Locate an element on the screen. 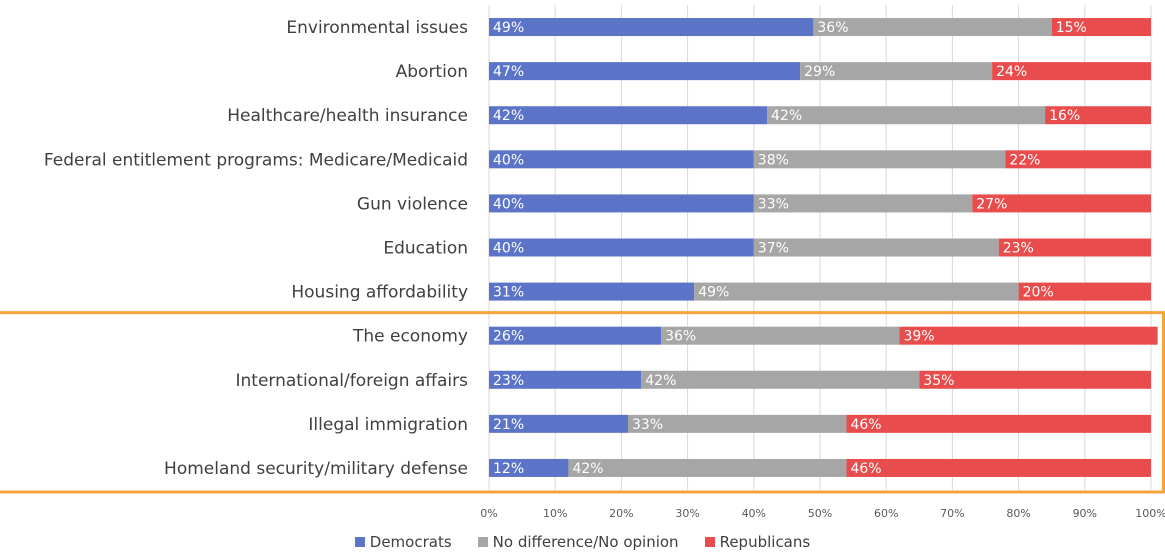 The image size is (1165, 553). category-label: Illegal immigration is located at coordinates (388, 425).